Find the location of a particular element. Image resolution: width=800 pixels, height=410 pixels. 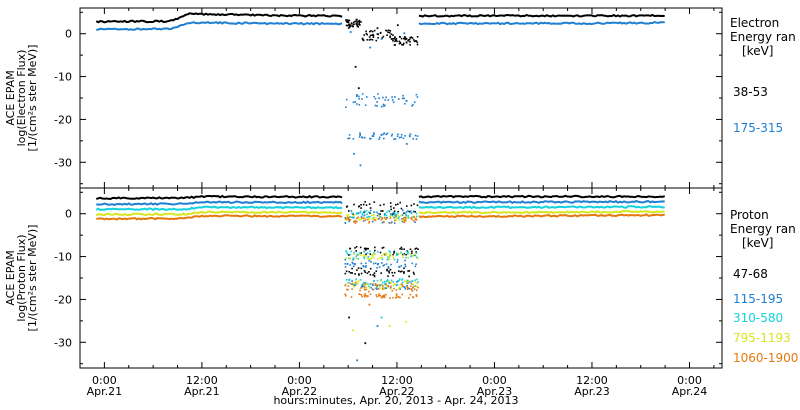

y-axis-label: [1/(cm²s ster MeV)] is located at coordinates (32, 278).